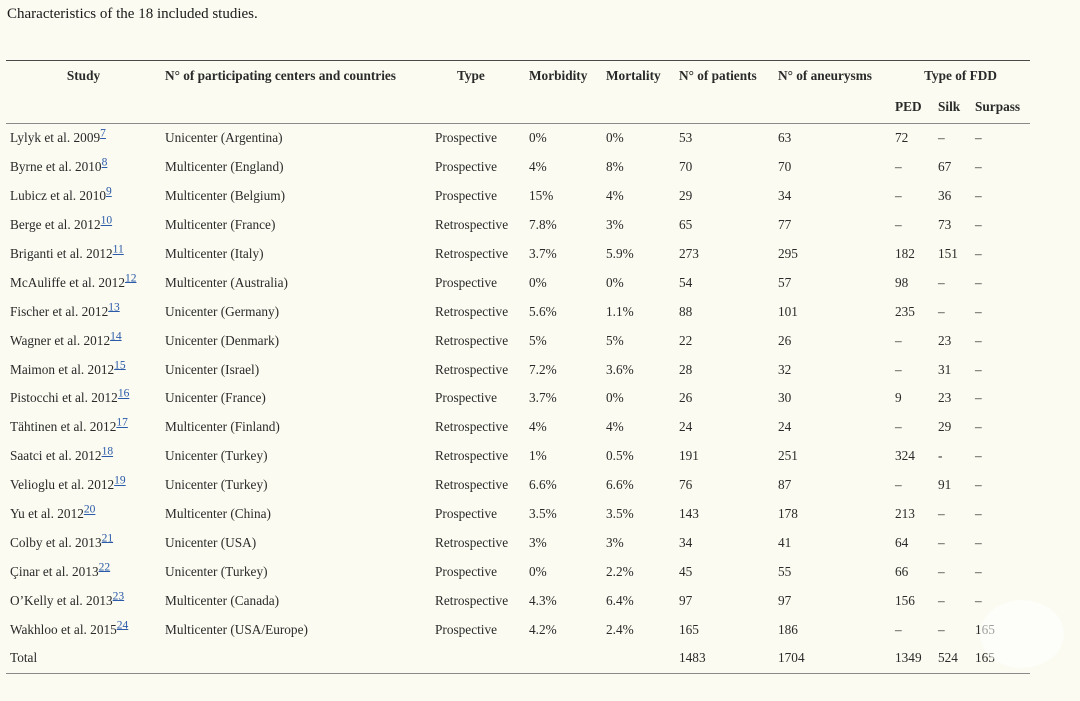 This screenshot has height=701, width=1080. Describe the element at coordinates (122, 422) in the screenshot. I see `reference-link: 17` at that location.